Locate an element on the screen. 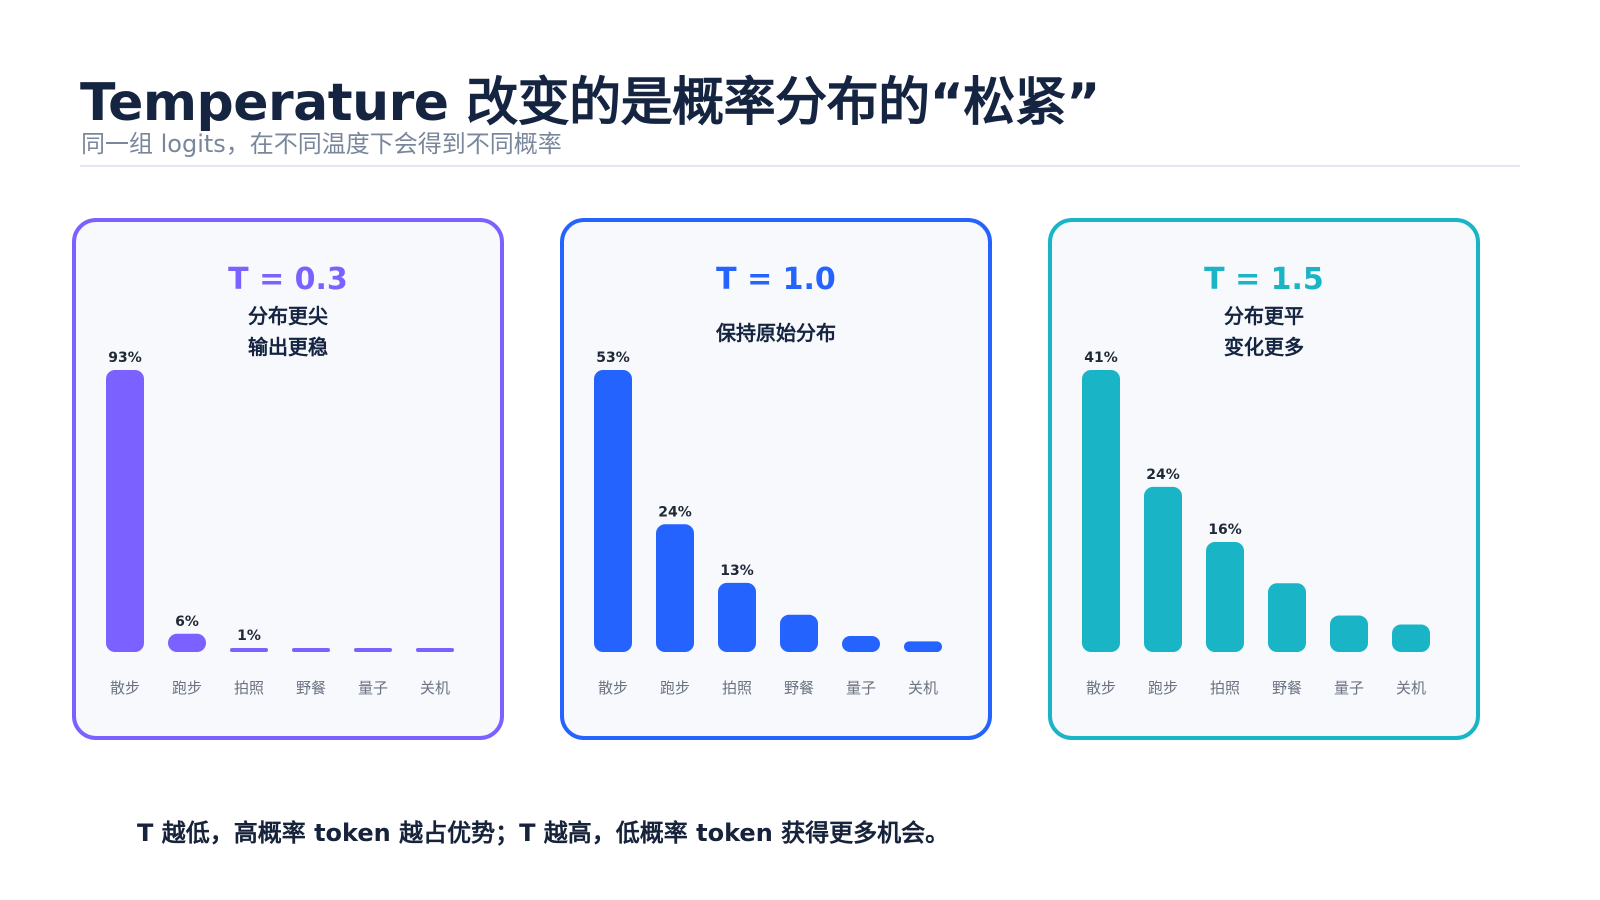  page-subtitle: 同一组 logits，在不同温度下会得到不同概率 is located at coordinates (321, 144).